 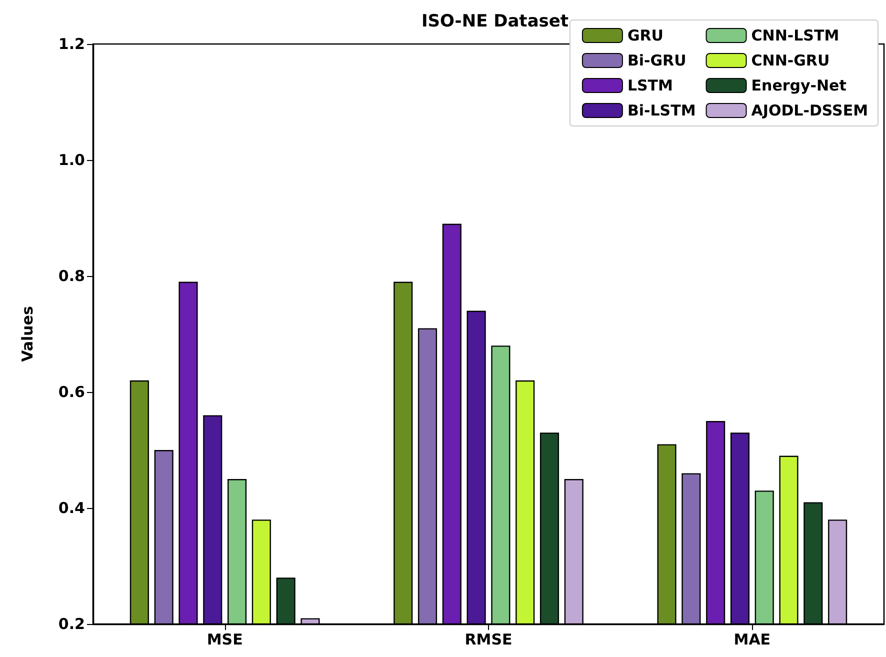 What do you see at coordinates (795, 35) in the screenshot?
I see `legend-label: CNN-LSTM` at bounding box center [795, 35].